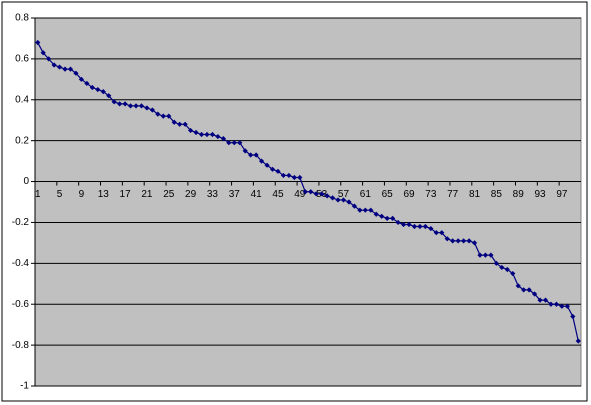  Describe the element at coordinates (22, 59) in the screenshot. I see `y-tick-label: 0.6` at that location.